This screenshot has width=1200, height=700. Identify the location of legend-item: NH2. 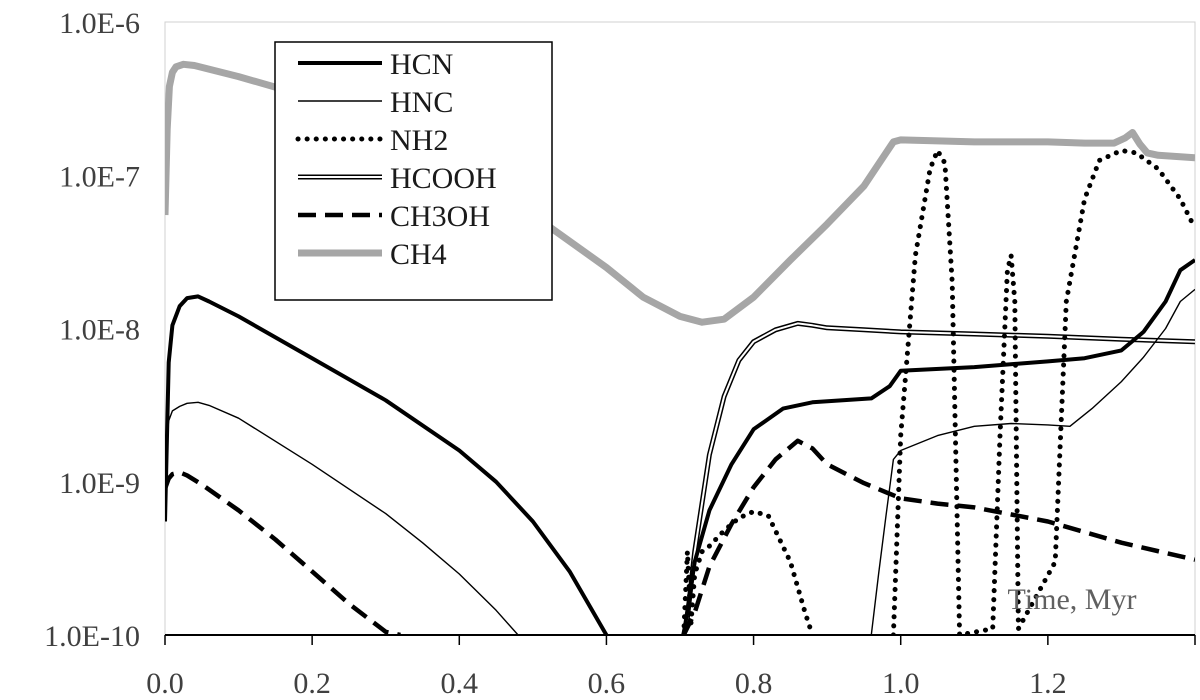
(371, 140).